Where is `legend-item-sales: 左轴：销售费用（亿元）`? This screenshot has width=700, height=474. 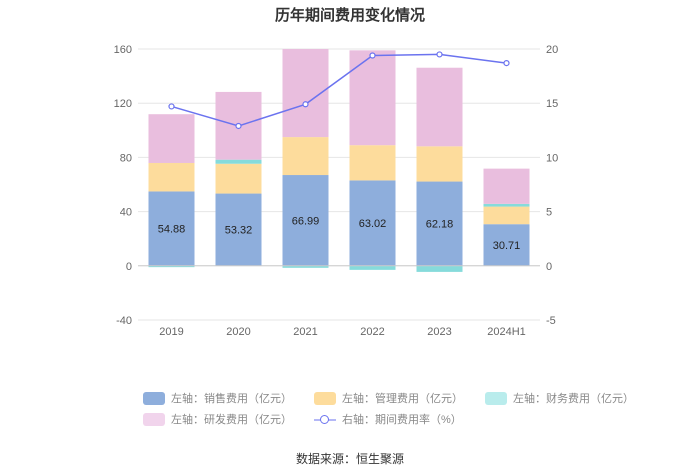 legend-item-sales: 左轴：销售费用（亿元） is located at coordinates (217, 398).